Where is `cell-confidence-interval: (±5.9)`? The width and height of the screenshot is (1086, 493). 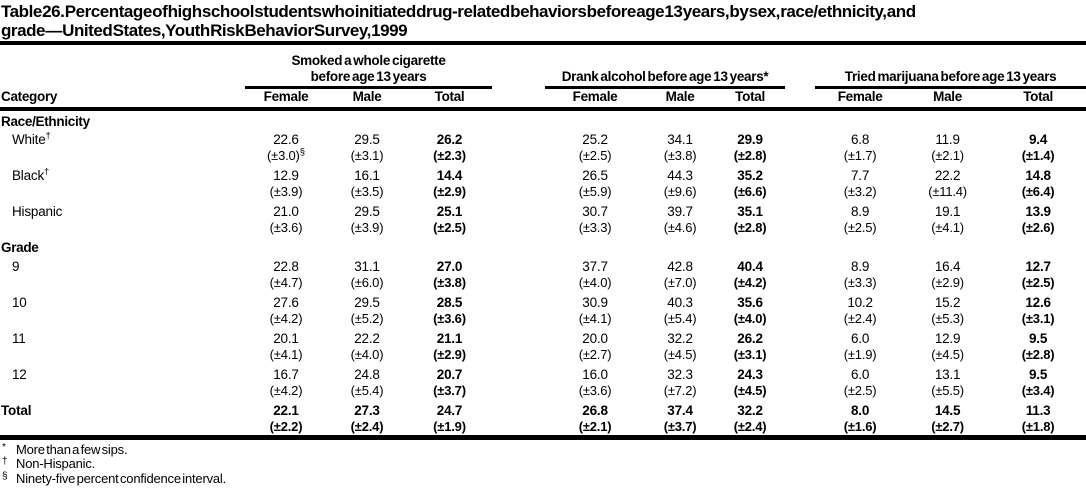
cell-confidence-interval: (±5.9) is located at coordinates (595, 192).